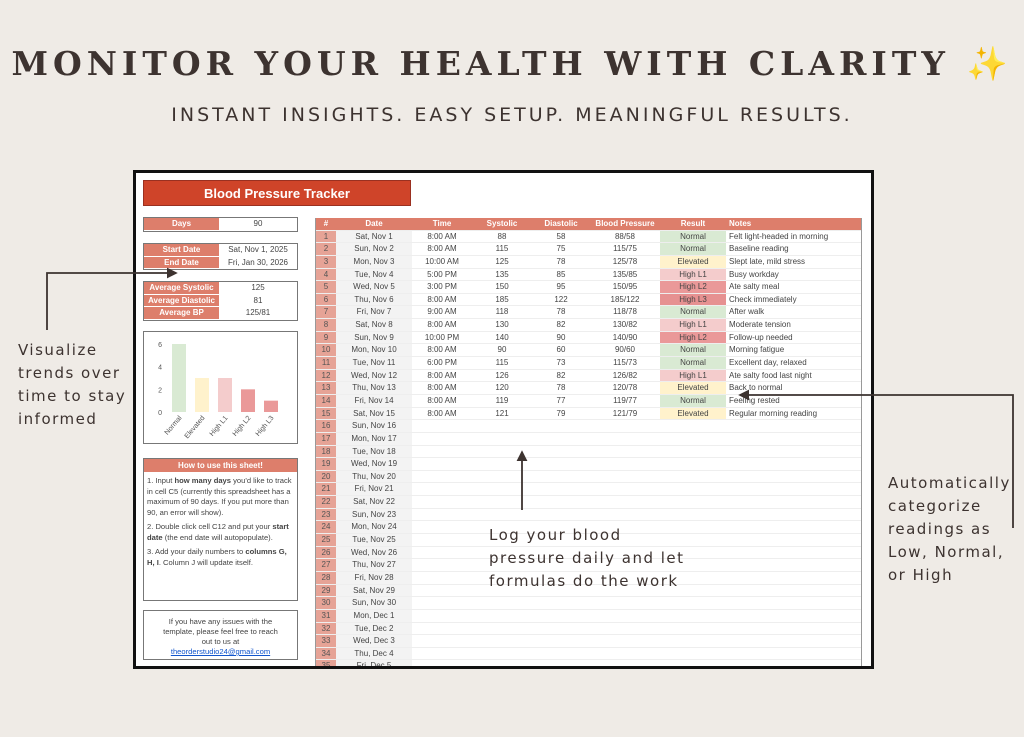 The width and height of the screenshot is (1024, 737). Describe the element at coordinates (374, 249) in the screenshot. I see `cell: Sun, Nov 2` at that location.